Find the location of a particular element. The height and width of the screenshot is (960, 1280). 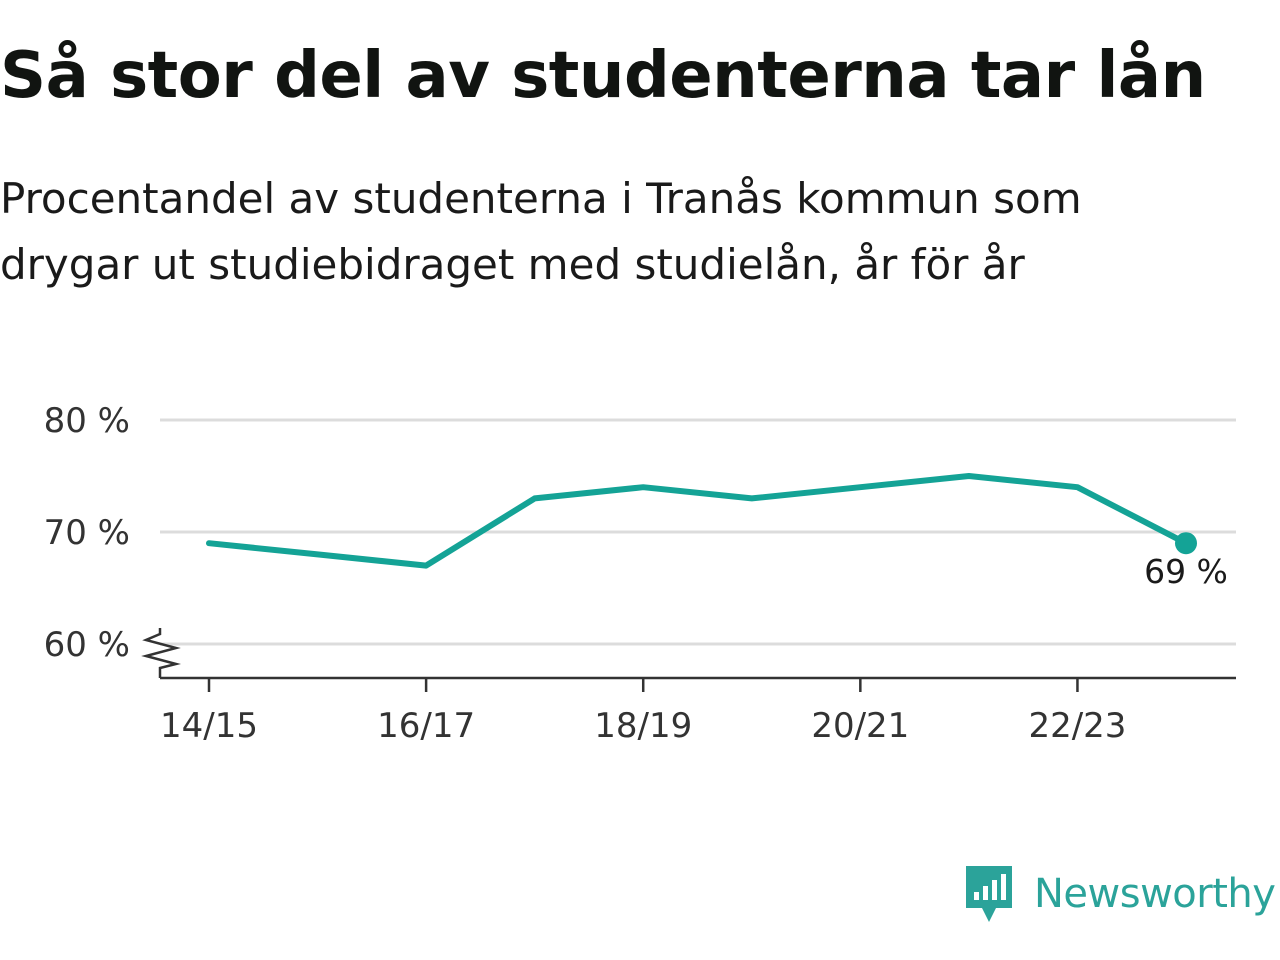

axes is located at coordinates (688, 654).